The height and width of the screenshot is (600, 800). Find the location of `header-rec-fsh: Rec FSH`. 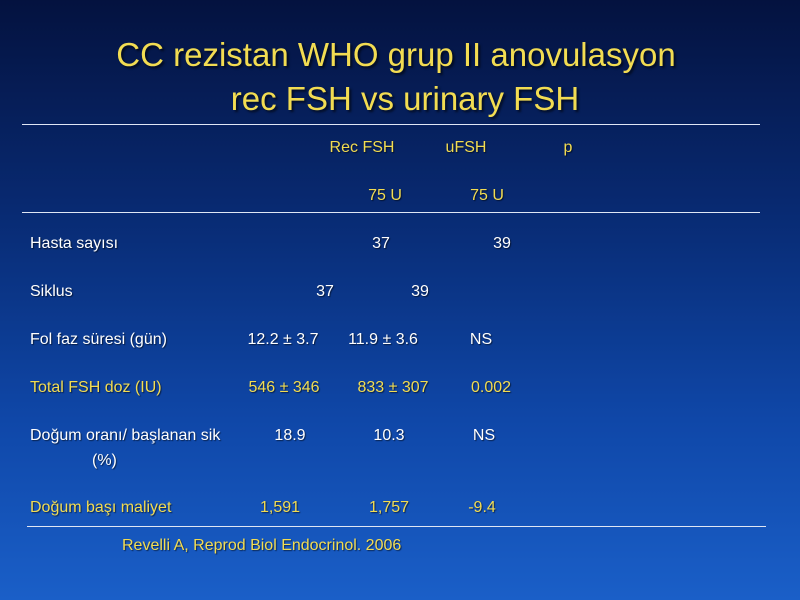

header-rec-fsh: Rec FSH is located at coordinates (362, 147).